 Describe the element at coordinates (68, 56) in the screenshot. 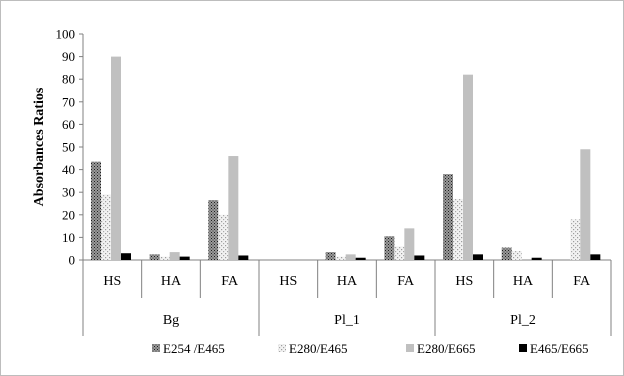

I see `y-tick-label: 90` at that location.